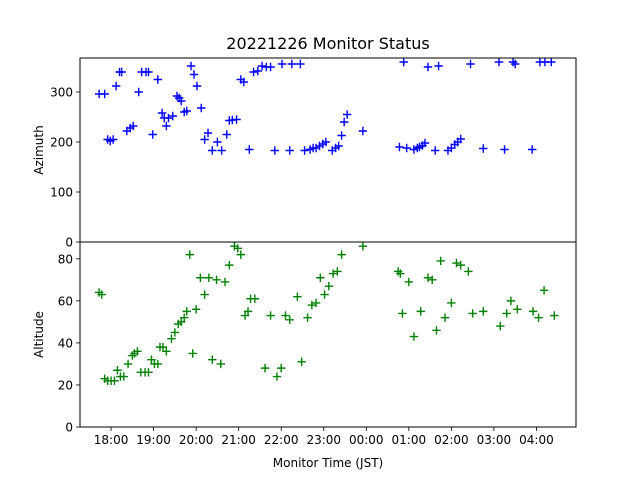 Image resolution: width=640 pixels, height=480 pixels. I want to click on x-tick-label: 01:00, so click(409, 440).